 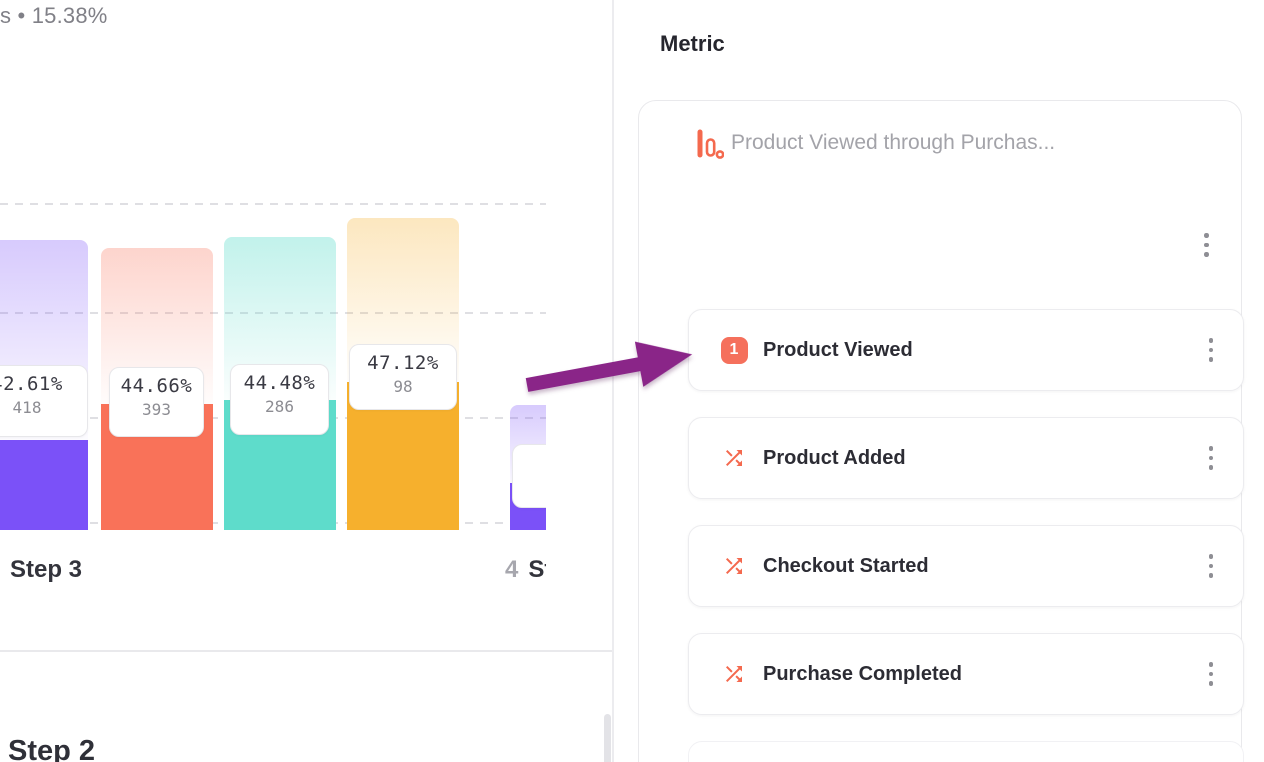 I want to click on add-step-button: Add Step, so click(x=966, y=751).